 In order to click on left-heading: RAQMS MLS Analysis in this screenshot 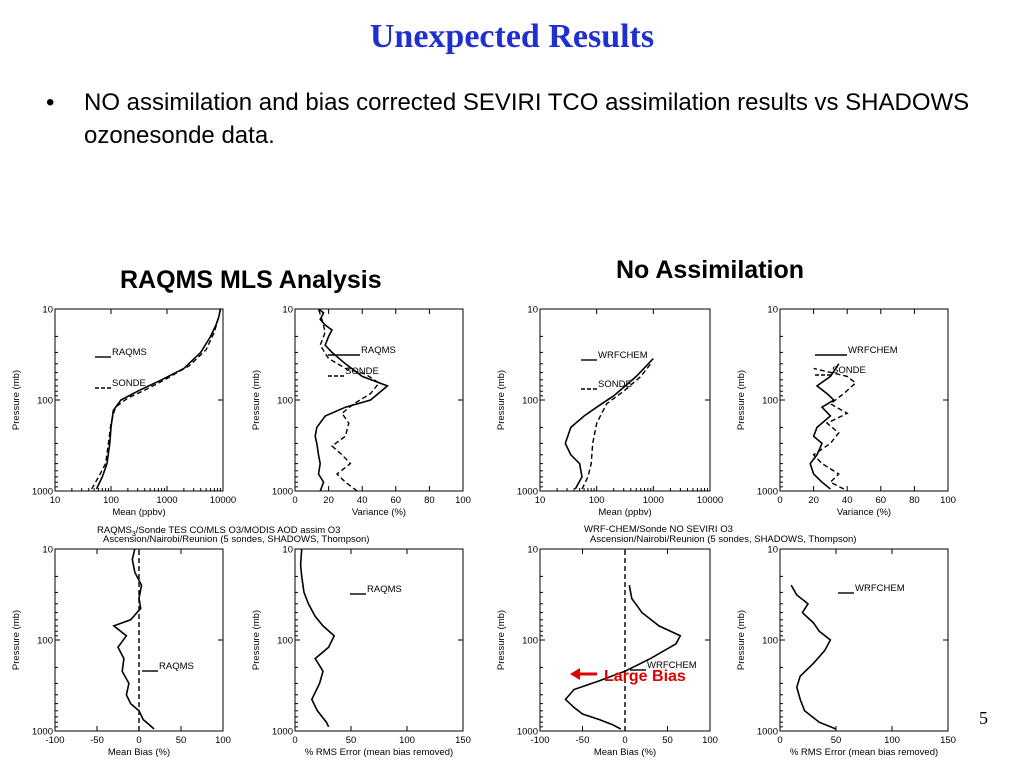, I will do `click(251, 280)`.